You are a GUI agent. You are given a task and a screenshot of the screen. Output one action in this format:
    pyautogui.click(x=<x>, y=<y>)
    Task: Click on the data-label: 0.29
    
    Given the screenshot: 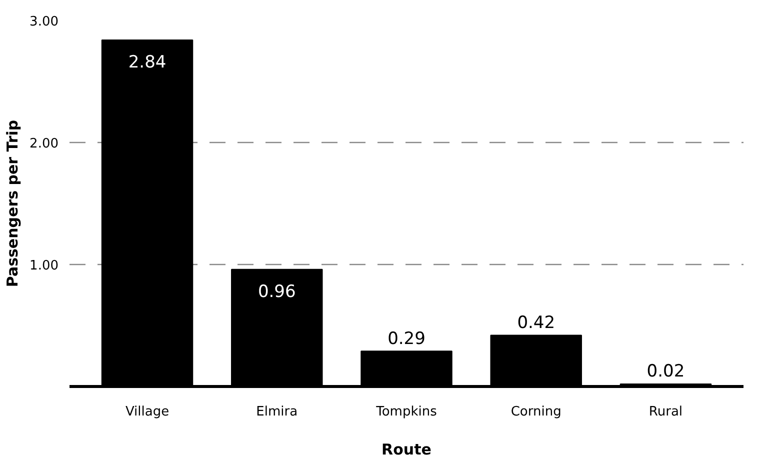 What is the action you would take?
    pyautogui.click(x=407, y=338)
    